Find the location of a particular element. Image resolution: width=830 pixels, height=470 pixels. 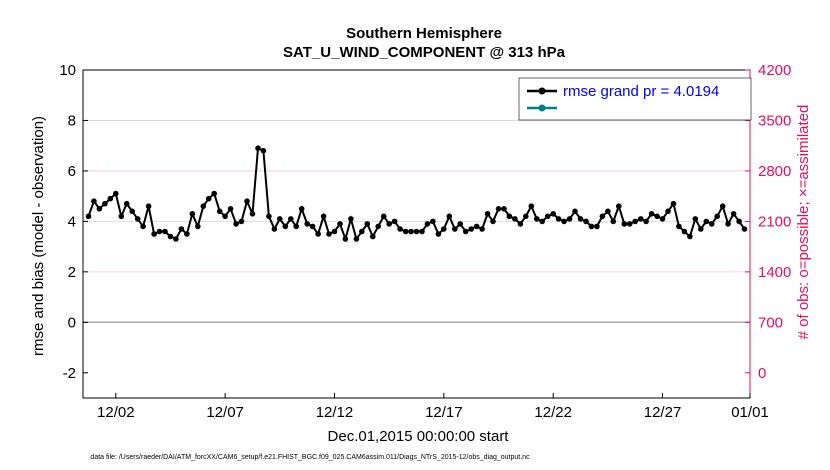

y2-tick-label-2: 1400 is located at coordinates (774, 272).